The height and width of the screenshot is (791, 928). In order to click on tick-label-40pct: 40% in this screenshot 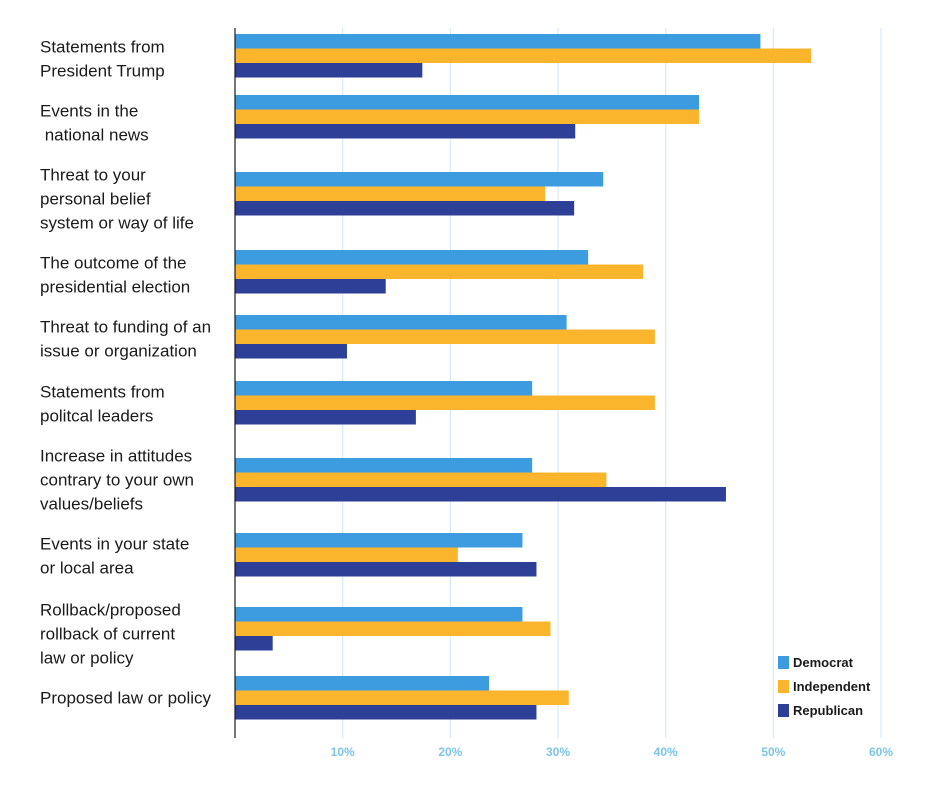, I will do `click(666, 752)`.